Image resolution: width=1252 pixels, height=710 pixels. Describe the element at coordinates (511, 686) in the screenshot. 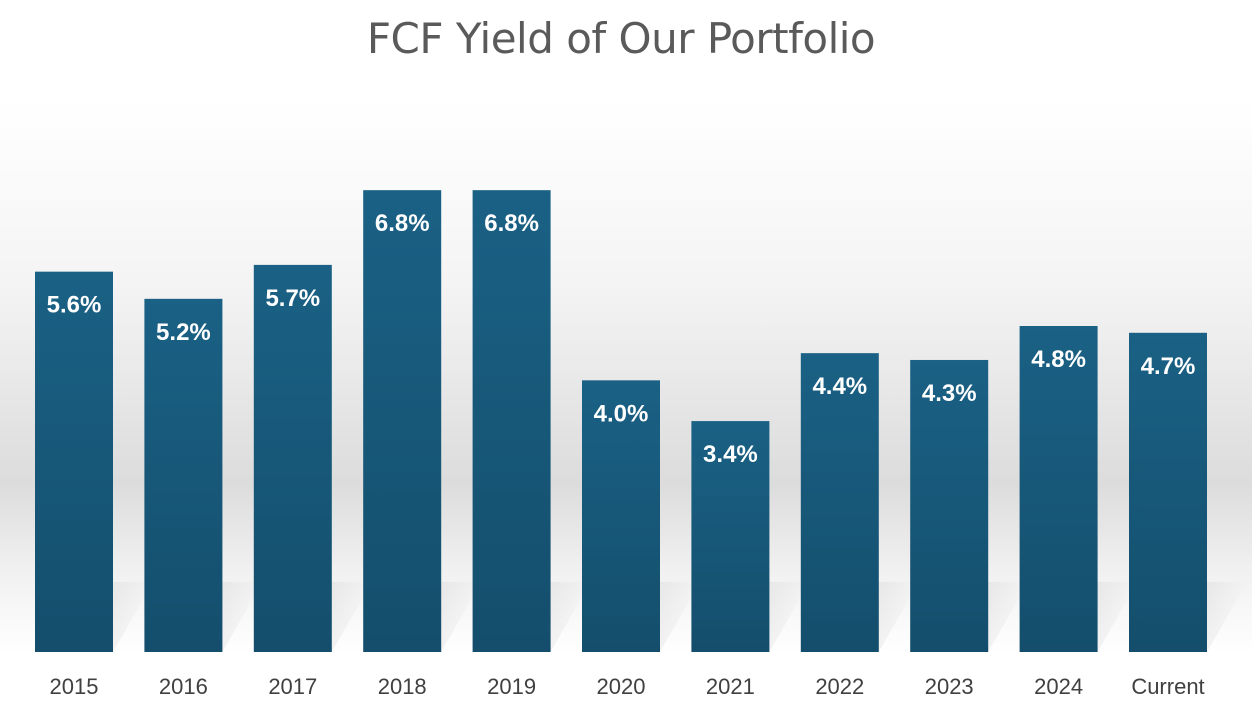

I see `x-tick-label: 2019` at that location.